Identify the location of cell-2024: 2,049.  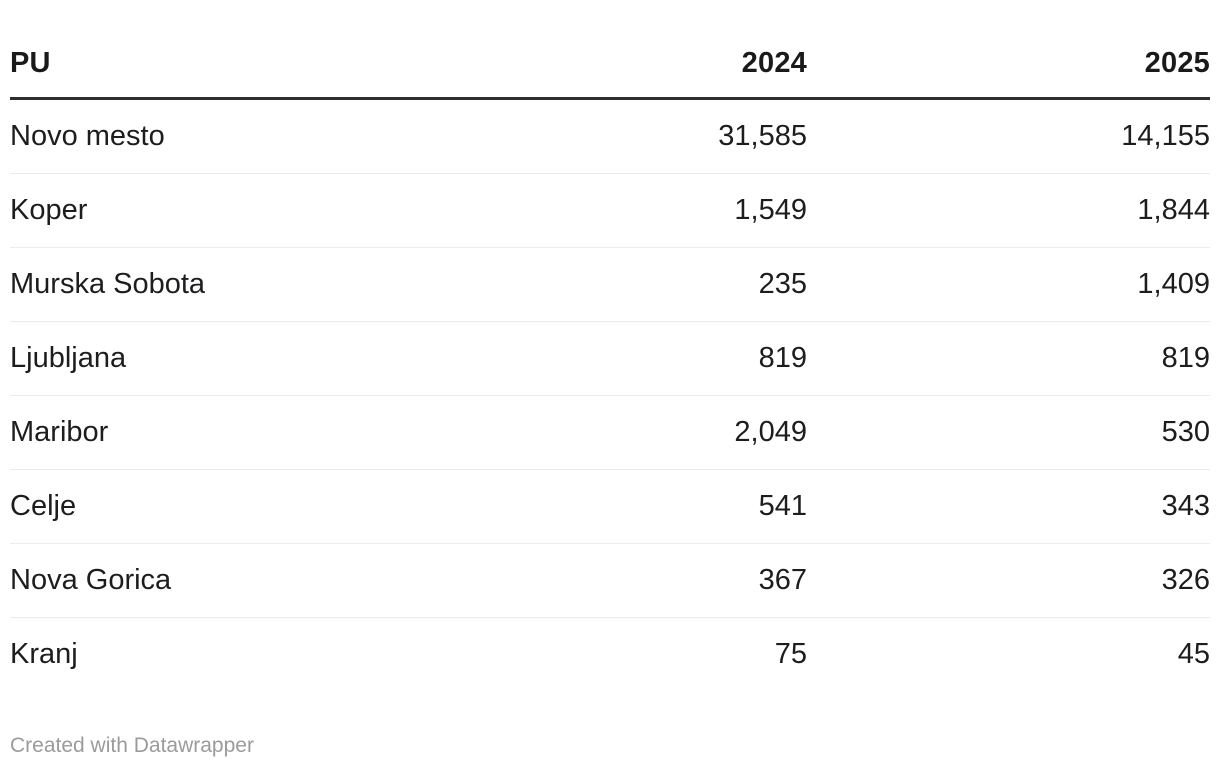
(605, 432).